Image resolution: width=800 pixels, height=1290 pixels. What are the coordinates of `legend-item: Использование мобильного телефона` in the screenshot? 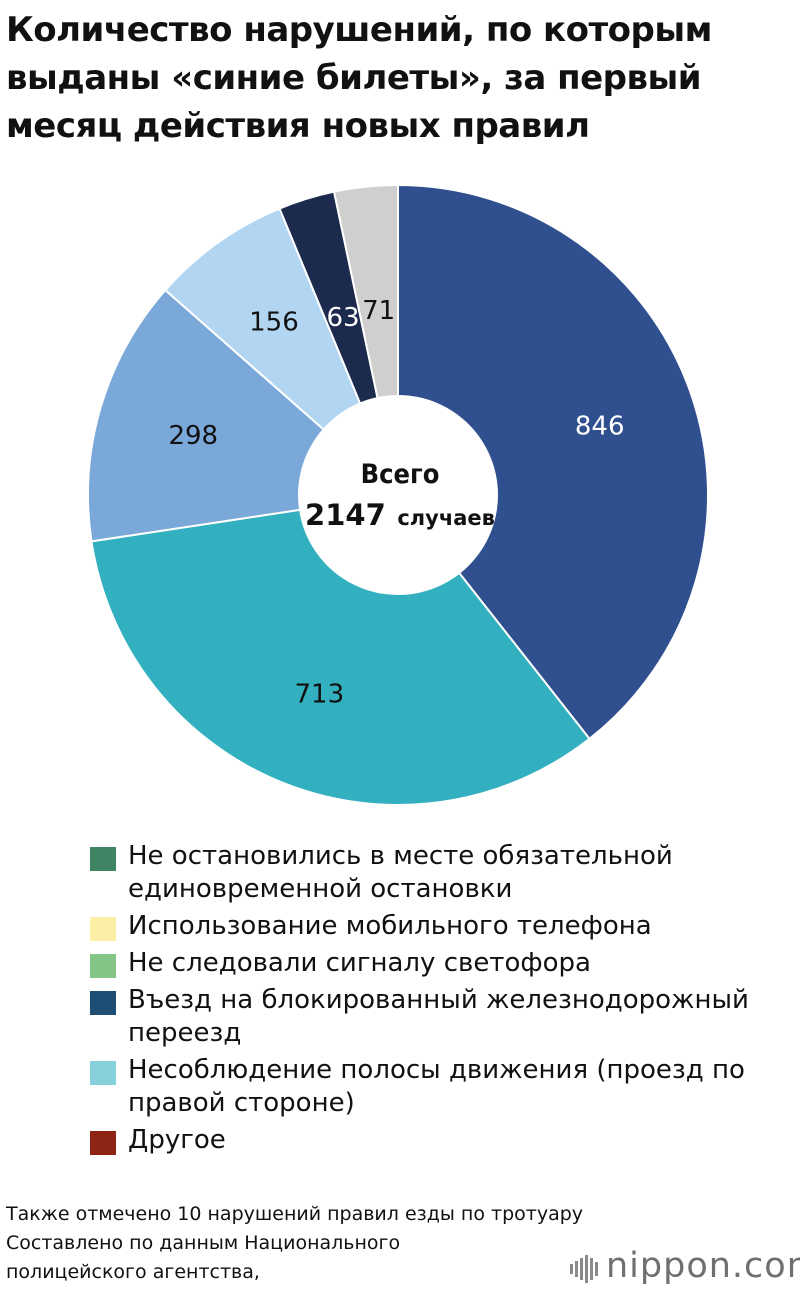 It's located at (440, 926).